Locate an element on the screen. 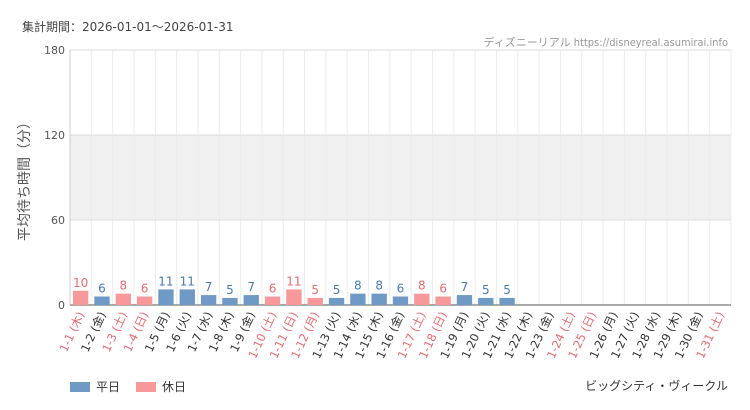 Image resolution: width=750 pixels, height=410 pixels. data-label: 10 is located at coordinates (80, 283).